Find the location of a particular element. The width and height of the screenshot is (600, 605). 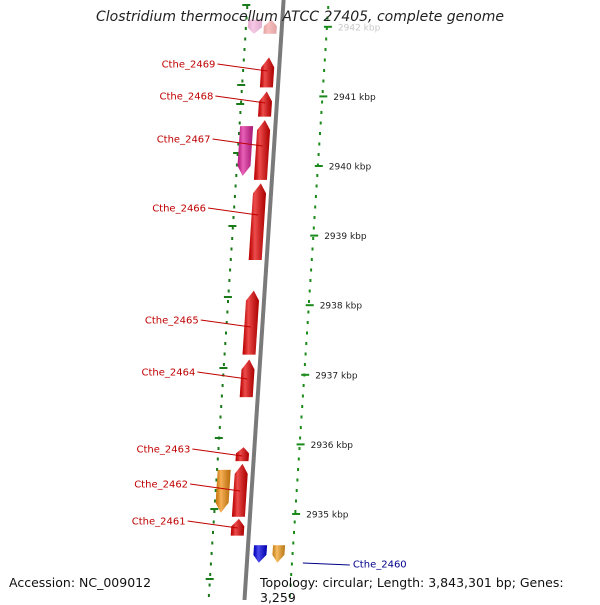

gene-label: Cthe_2466 is located at coordinates (179, 209).